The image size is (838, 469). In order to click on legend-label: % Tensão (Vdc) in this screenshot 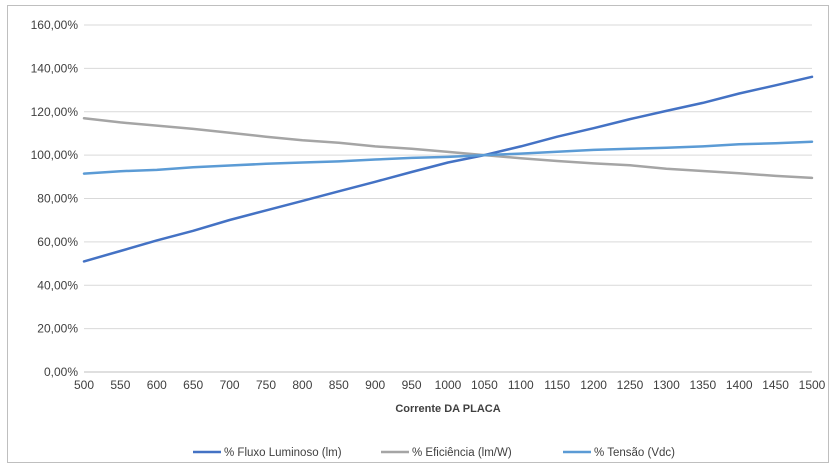, I will do `click(634, 453)`.